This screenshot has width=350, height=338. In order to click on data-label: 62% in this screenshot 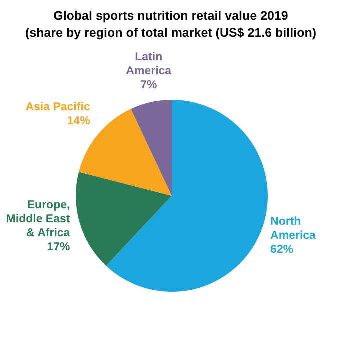, I will do `click(282, 250)`.